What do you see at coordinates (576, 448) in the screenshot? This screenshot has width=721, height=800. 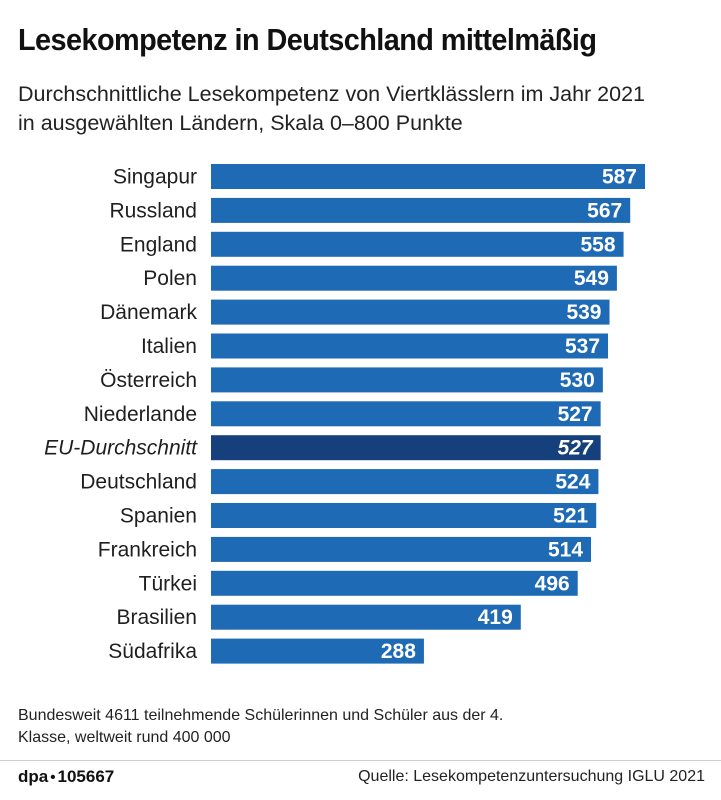 I see `value-label-eu-durchschnitt: 527` at bounding box center [576, 448].